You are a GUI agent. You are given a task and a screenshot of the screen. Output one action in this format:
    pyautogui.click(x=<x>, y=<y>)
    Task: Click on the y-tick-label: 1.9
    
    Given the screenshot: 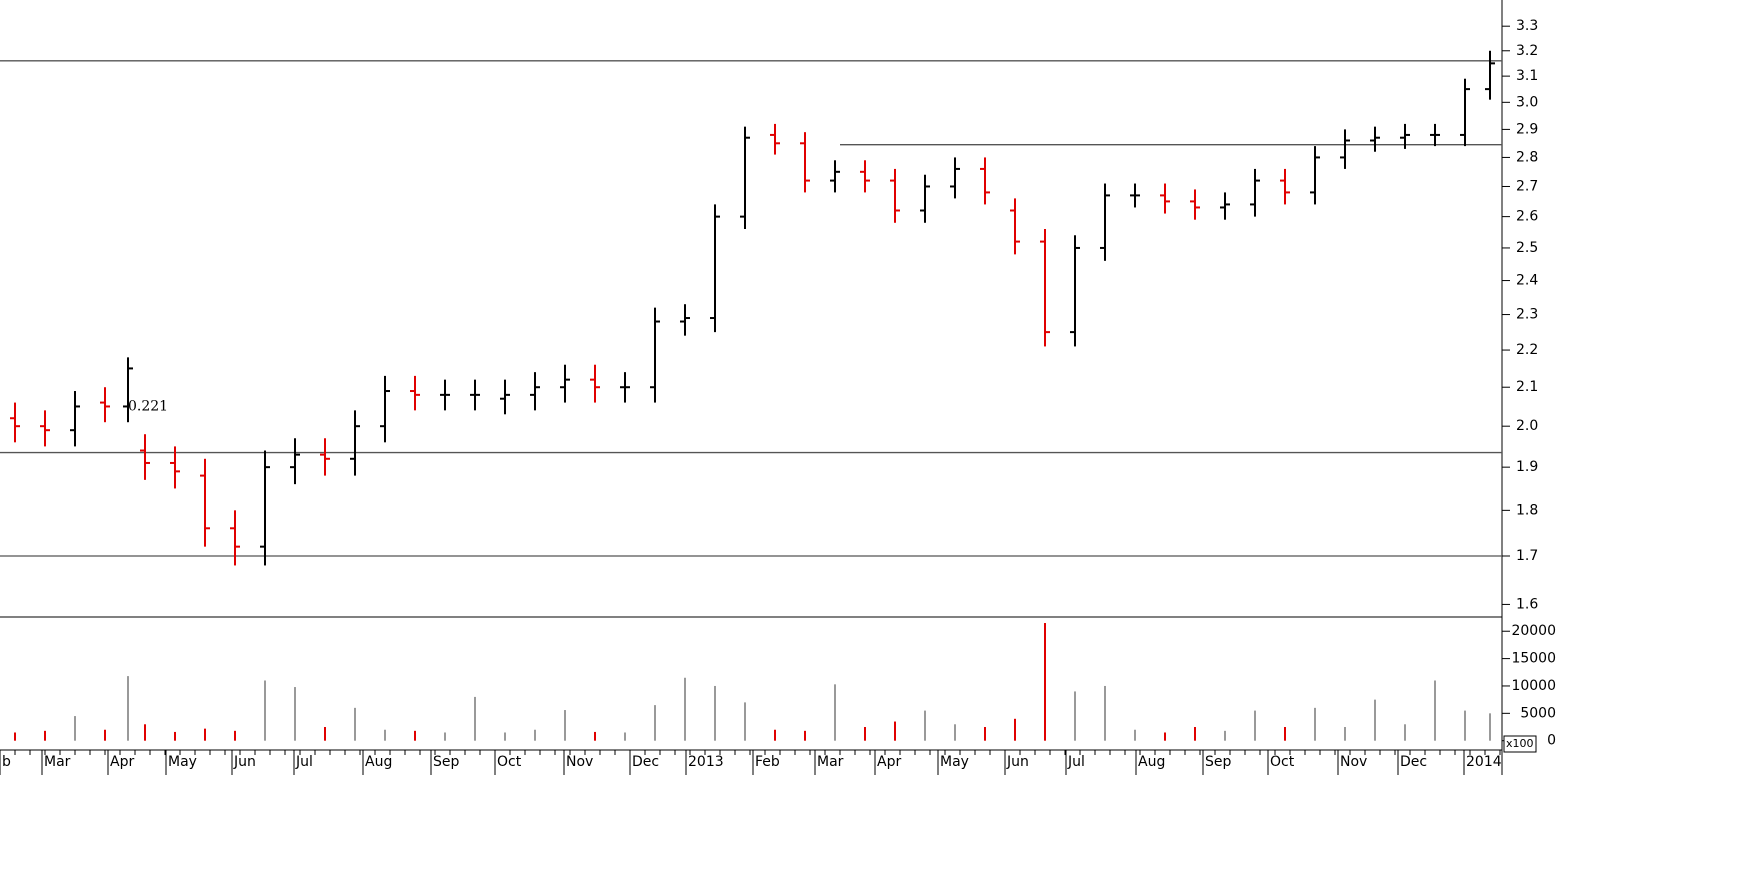 What is the action you would take?
    pyautogui.click(x=1527, y=467)
    